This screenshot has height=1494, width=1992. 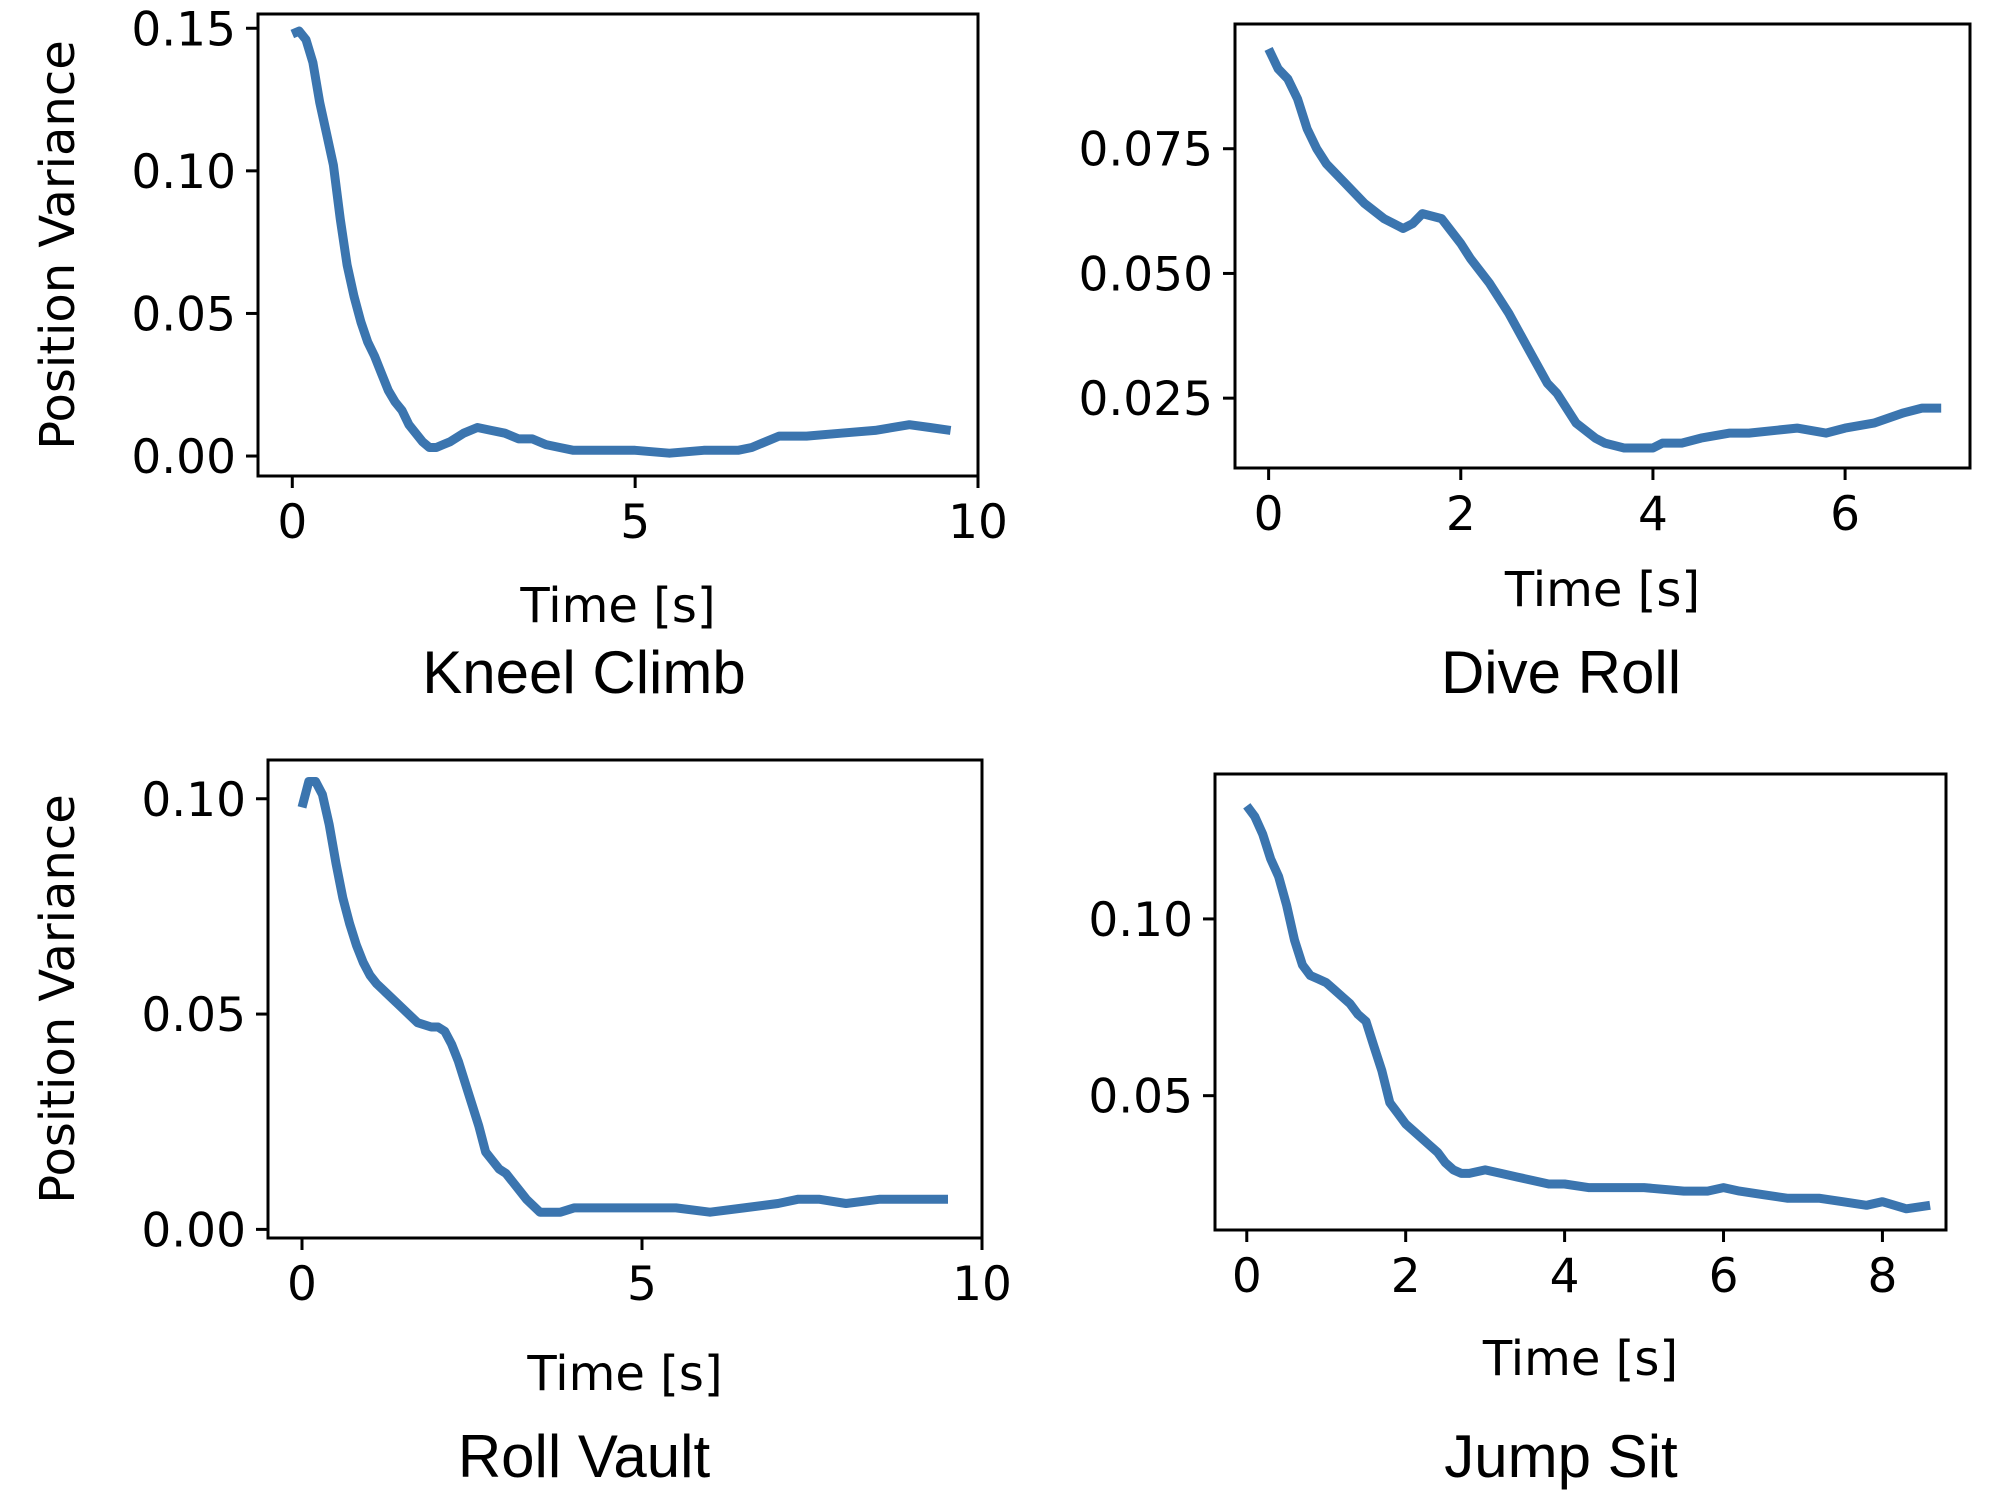 What do you see at coordinates (978, 522) in the screenshot?
I see `x-tick-label-kneel-climb: 10` at bounding box center [978, 522].